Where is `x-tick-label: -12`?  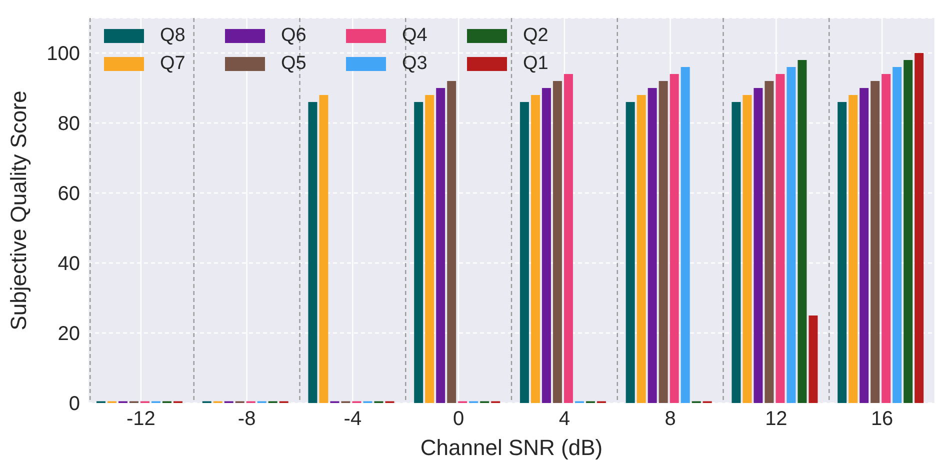 x-tick-label: -12 is located at coordinates (141, 419).